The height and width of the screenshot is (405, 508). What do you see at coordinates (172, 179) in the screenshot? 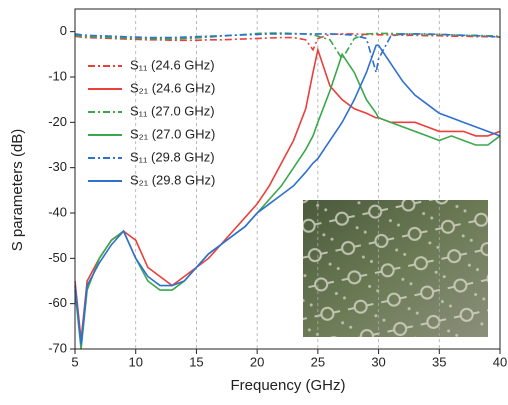
I see `legend-label: S₂₁ (29.8 GHz)` at bounding box center [172, 179].